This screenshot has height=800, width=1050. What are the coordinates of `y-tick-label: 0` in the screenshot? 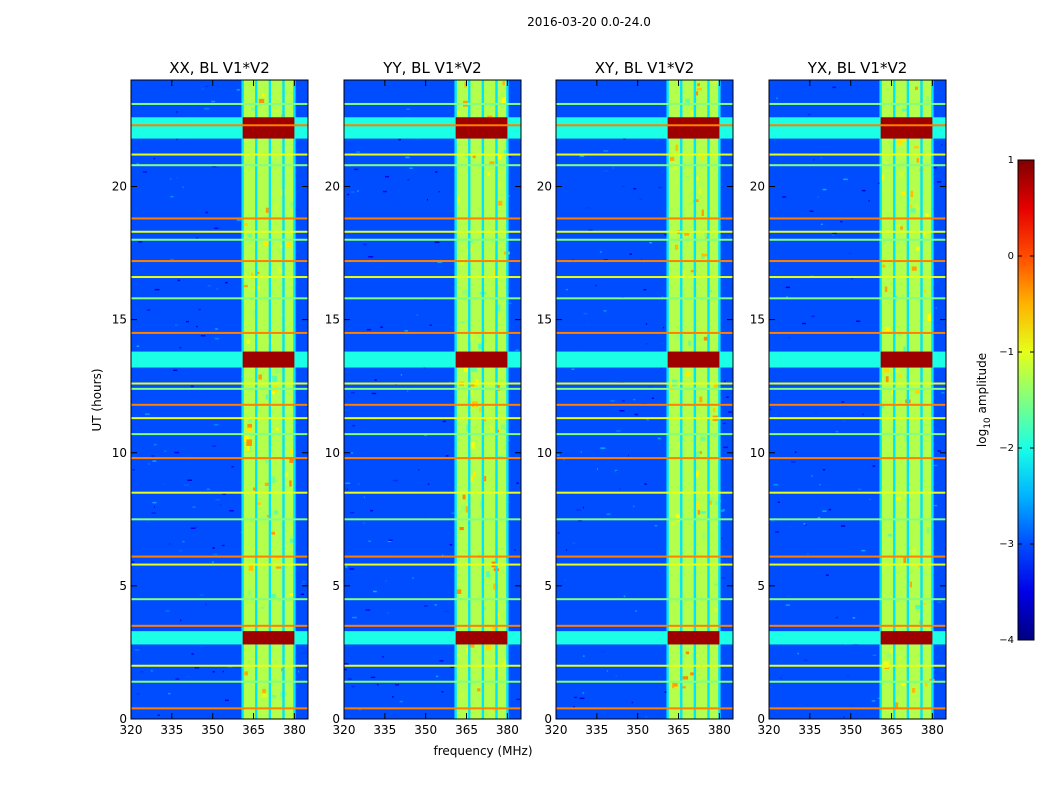 It's located at (548, 719).